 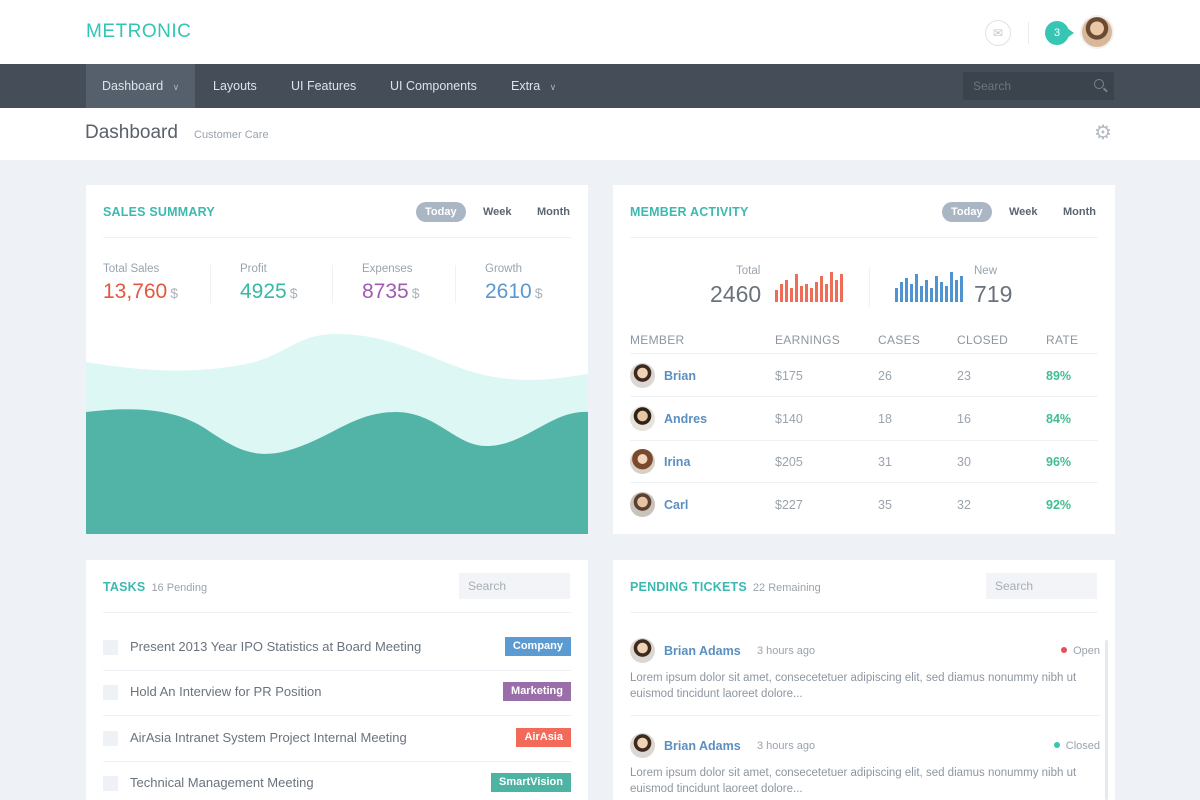 I want to click on nav-item-dashboard: Dashboard ∨, so click(x=141, y=86).